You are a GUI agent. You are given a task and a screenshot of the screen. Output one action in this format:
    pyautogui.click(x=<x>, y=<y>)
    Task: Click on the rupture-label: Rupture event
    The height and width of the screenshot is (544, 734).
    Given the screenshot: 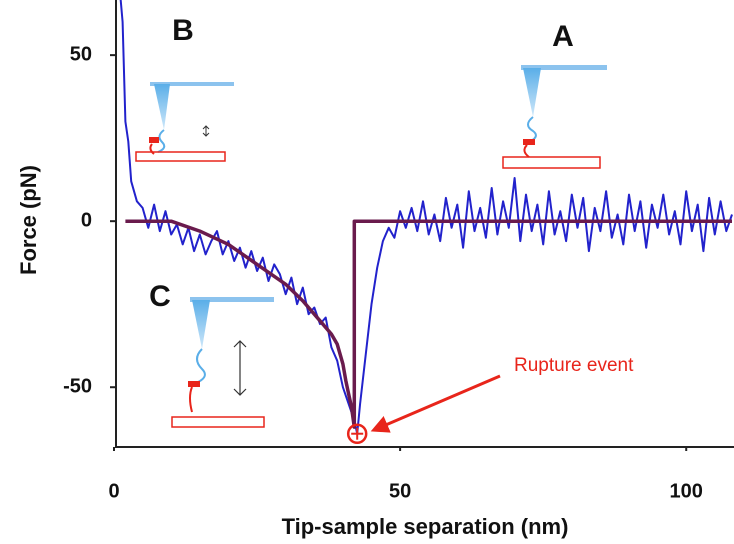 What is the action you would take?
    pyautogui.click(x=574, y=365)
    